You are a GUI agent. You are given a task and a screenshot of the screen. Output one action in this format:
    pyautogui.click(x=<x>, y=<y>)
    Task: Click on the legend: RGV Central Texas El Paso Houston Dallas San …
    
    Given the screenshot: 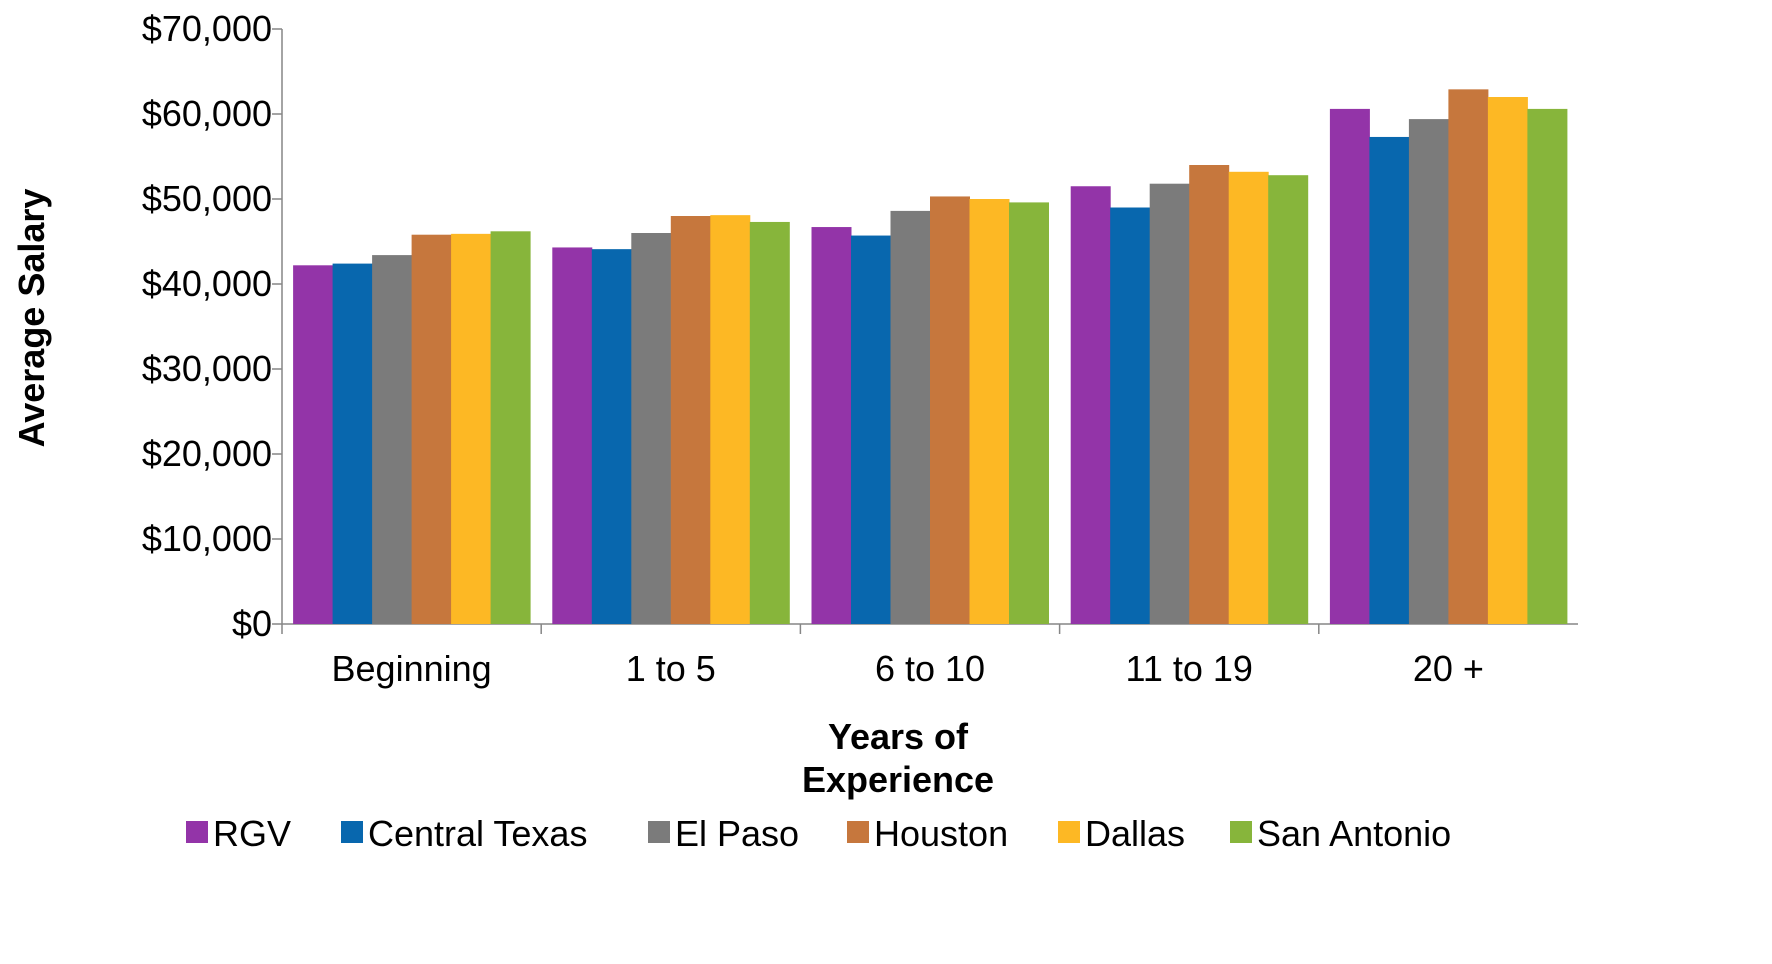 What is the action you would take?
    pyautogui.click(x=818, y=833)
    